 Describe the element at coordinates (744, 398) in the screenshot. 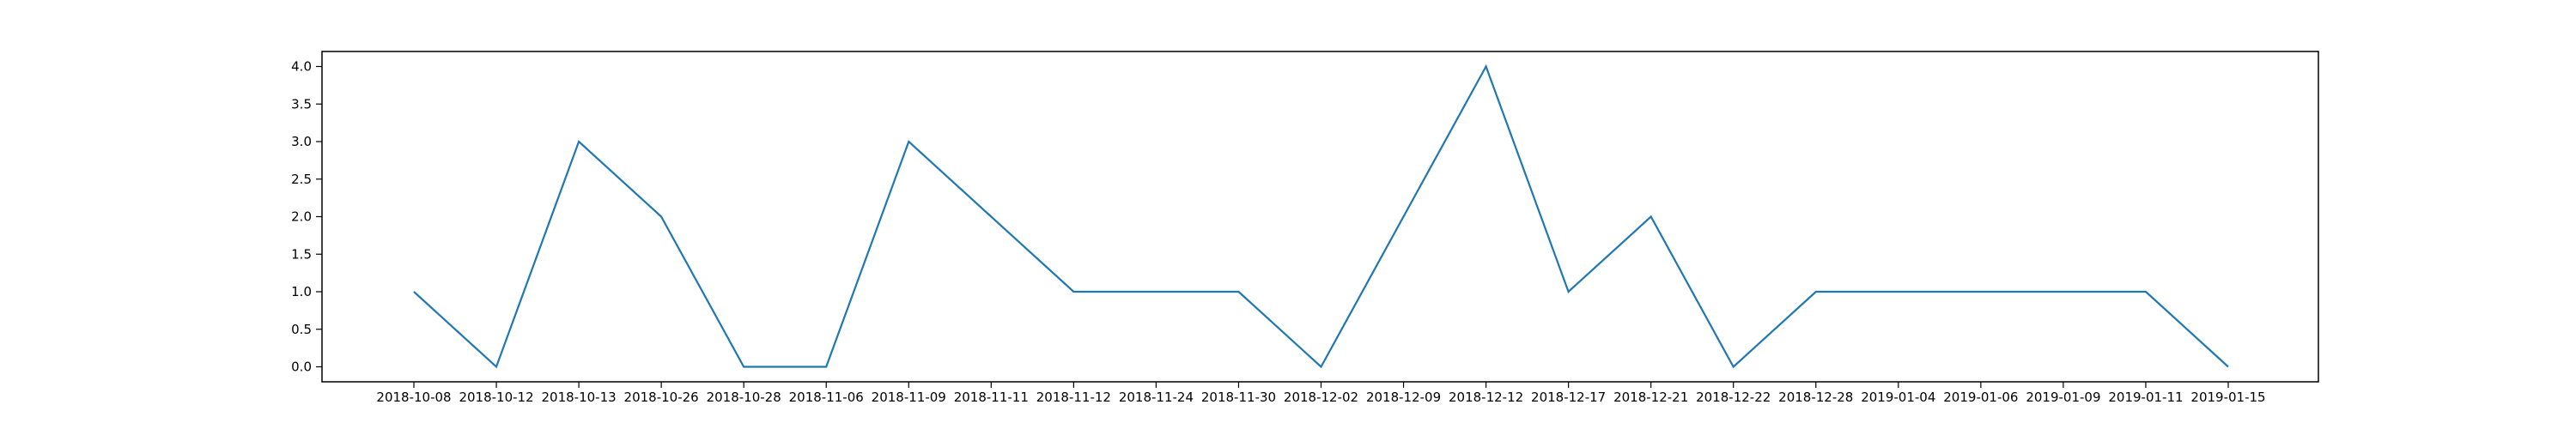

I see `x-tick-label: 2018-10-28` at that location.